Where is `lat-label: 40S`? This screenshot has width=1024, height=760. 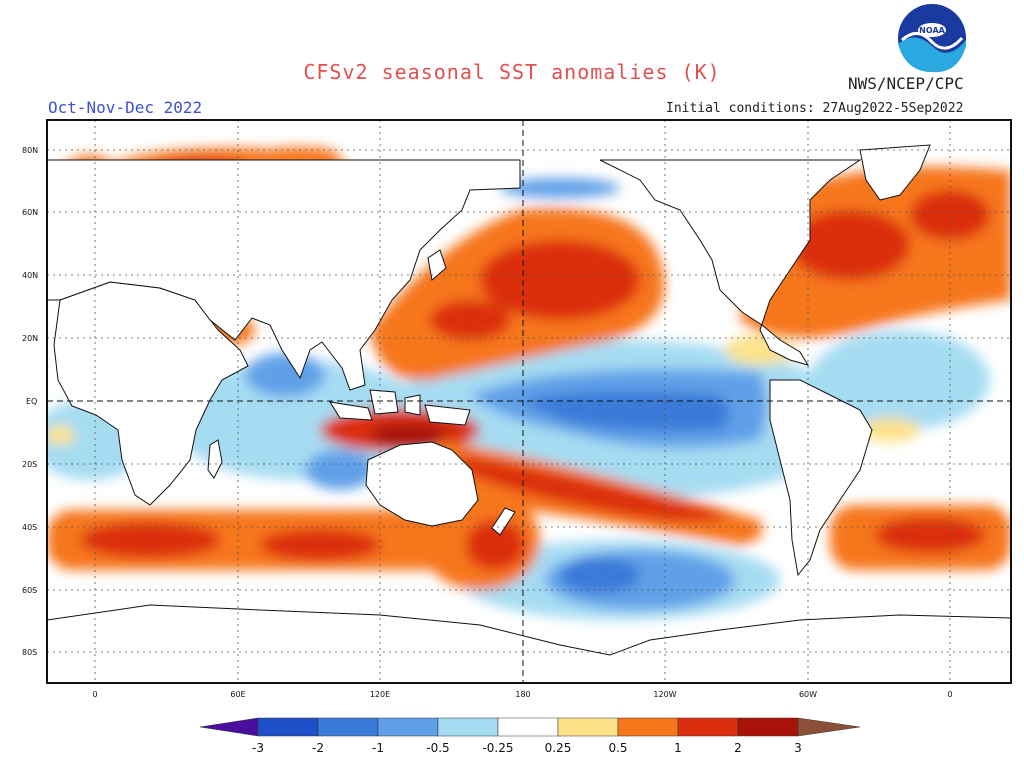 lat-label: 40S is located at coordinates (29, 527).